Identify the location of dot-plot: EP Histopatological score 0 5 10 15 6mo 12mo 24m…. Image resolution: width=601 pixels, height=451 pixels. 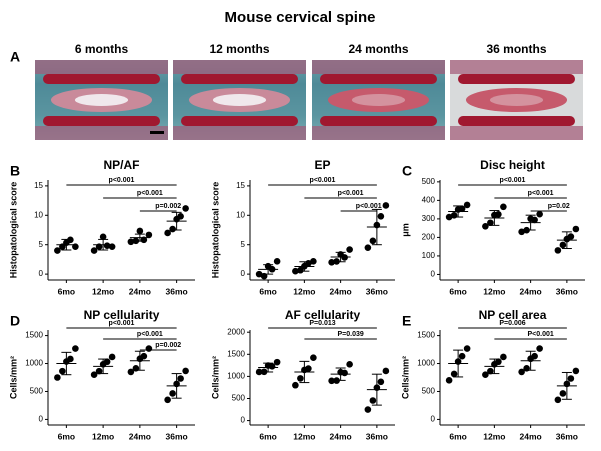
(302, 227).